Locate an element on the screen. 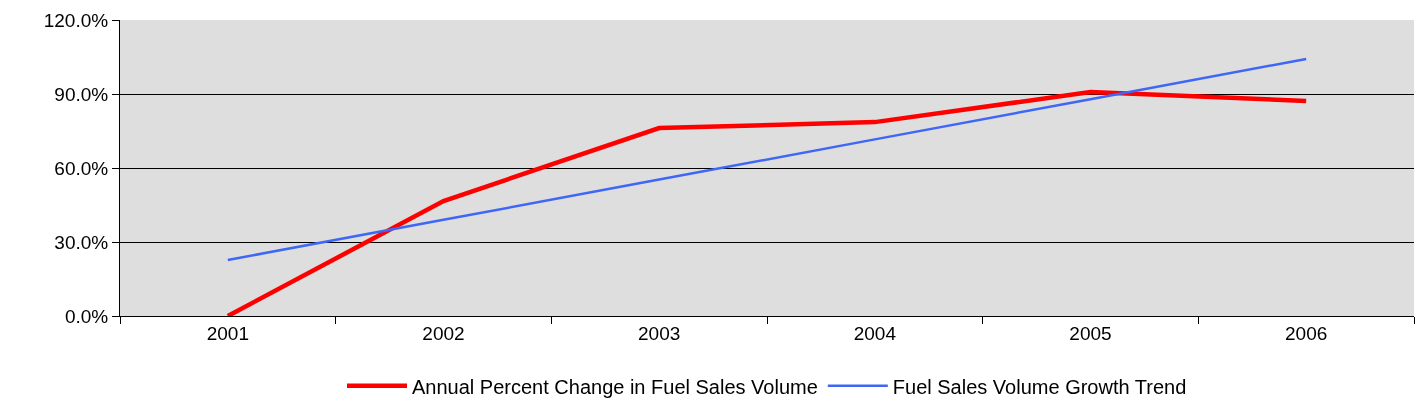 Image resolution: width=1416 pixels, height=414 pixels. y-tick-label: 60.0% is located at coordinates (81, 168).